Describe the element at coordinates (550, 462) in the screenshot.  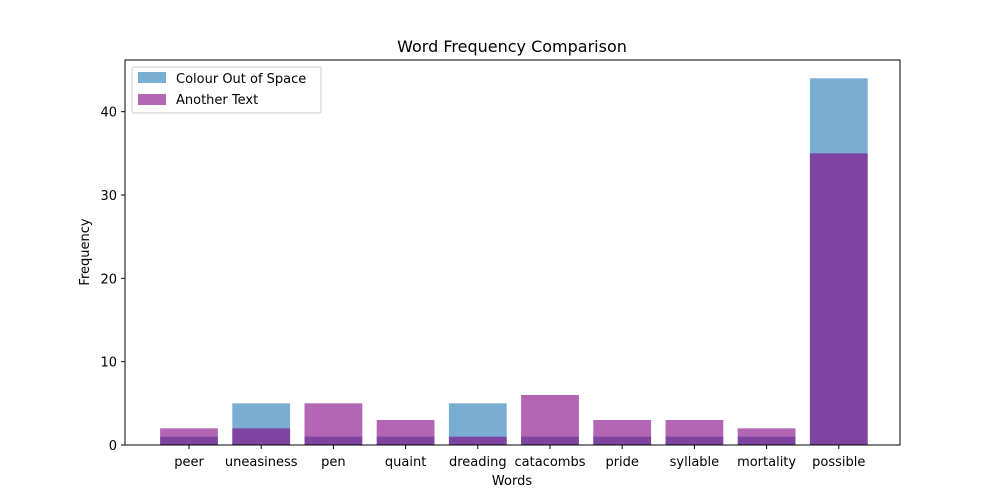
I see `x-tick-label-catacombs: catacombs` at that location.